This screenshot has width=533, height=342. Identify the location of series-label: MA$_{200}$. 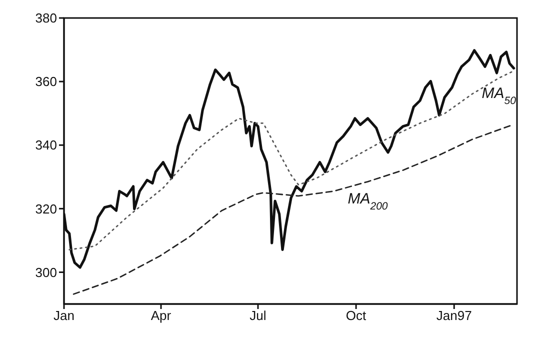
(368, 201).